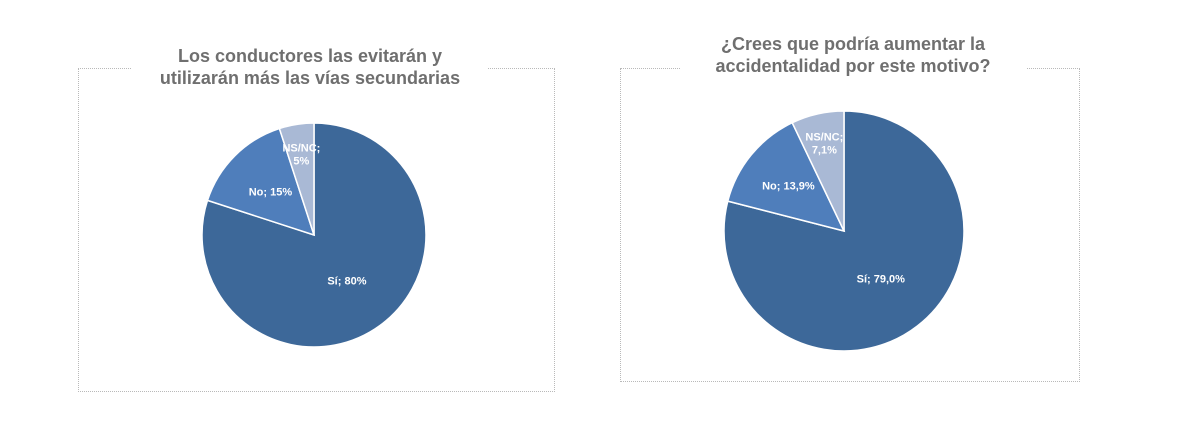 Image resolution: width=1202 pixels, height=443 pixels. Describe the element at coordinates (824, 143) in the screenshot. I see `pie-label-ns-nc: NS/NC; 7,1%` at that location.